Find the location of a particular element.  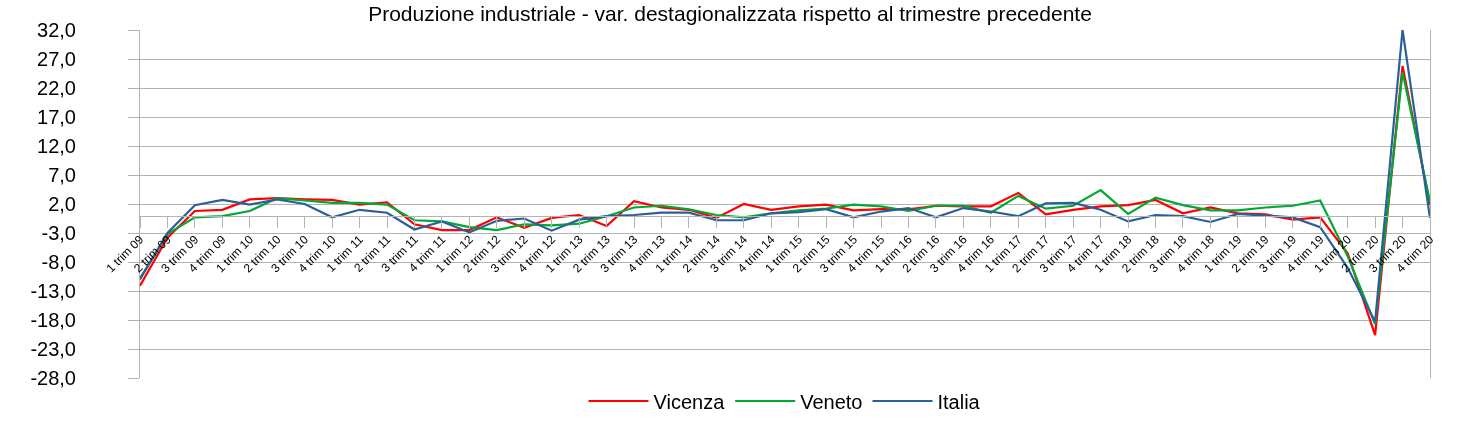

y-tick-label: 32,0 is located at coordinates (56, 30).